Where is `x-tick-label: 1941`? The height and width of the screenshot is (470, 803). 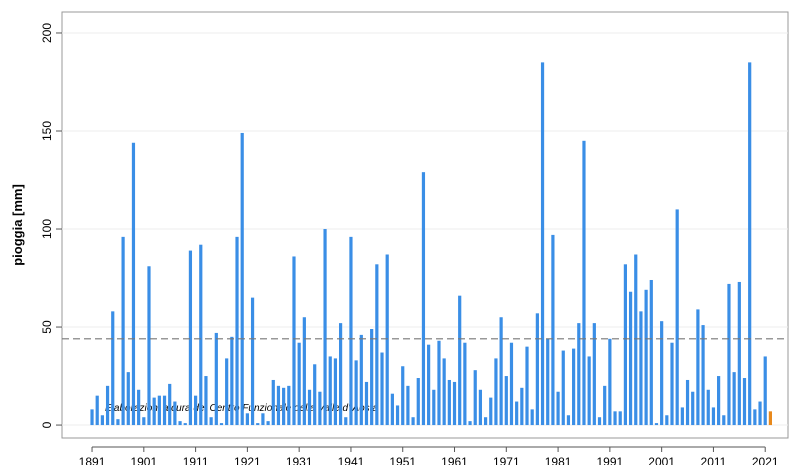 x-tick-label: 1941 is located at coordinates (351, 460).